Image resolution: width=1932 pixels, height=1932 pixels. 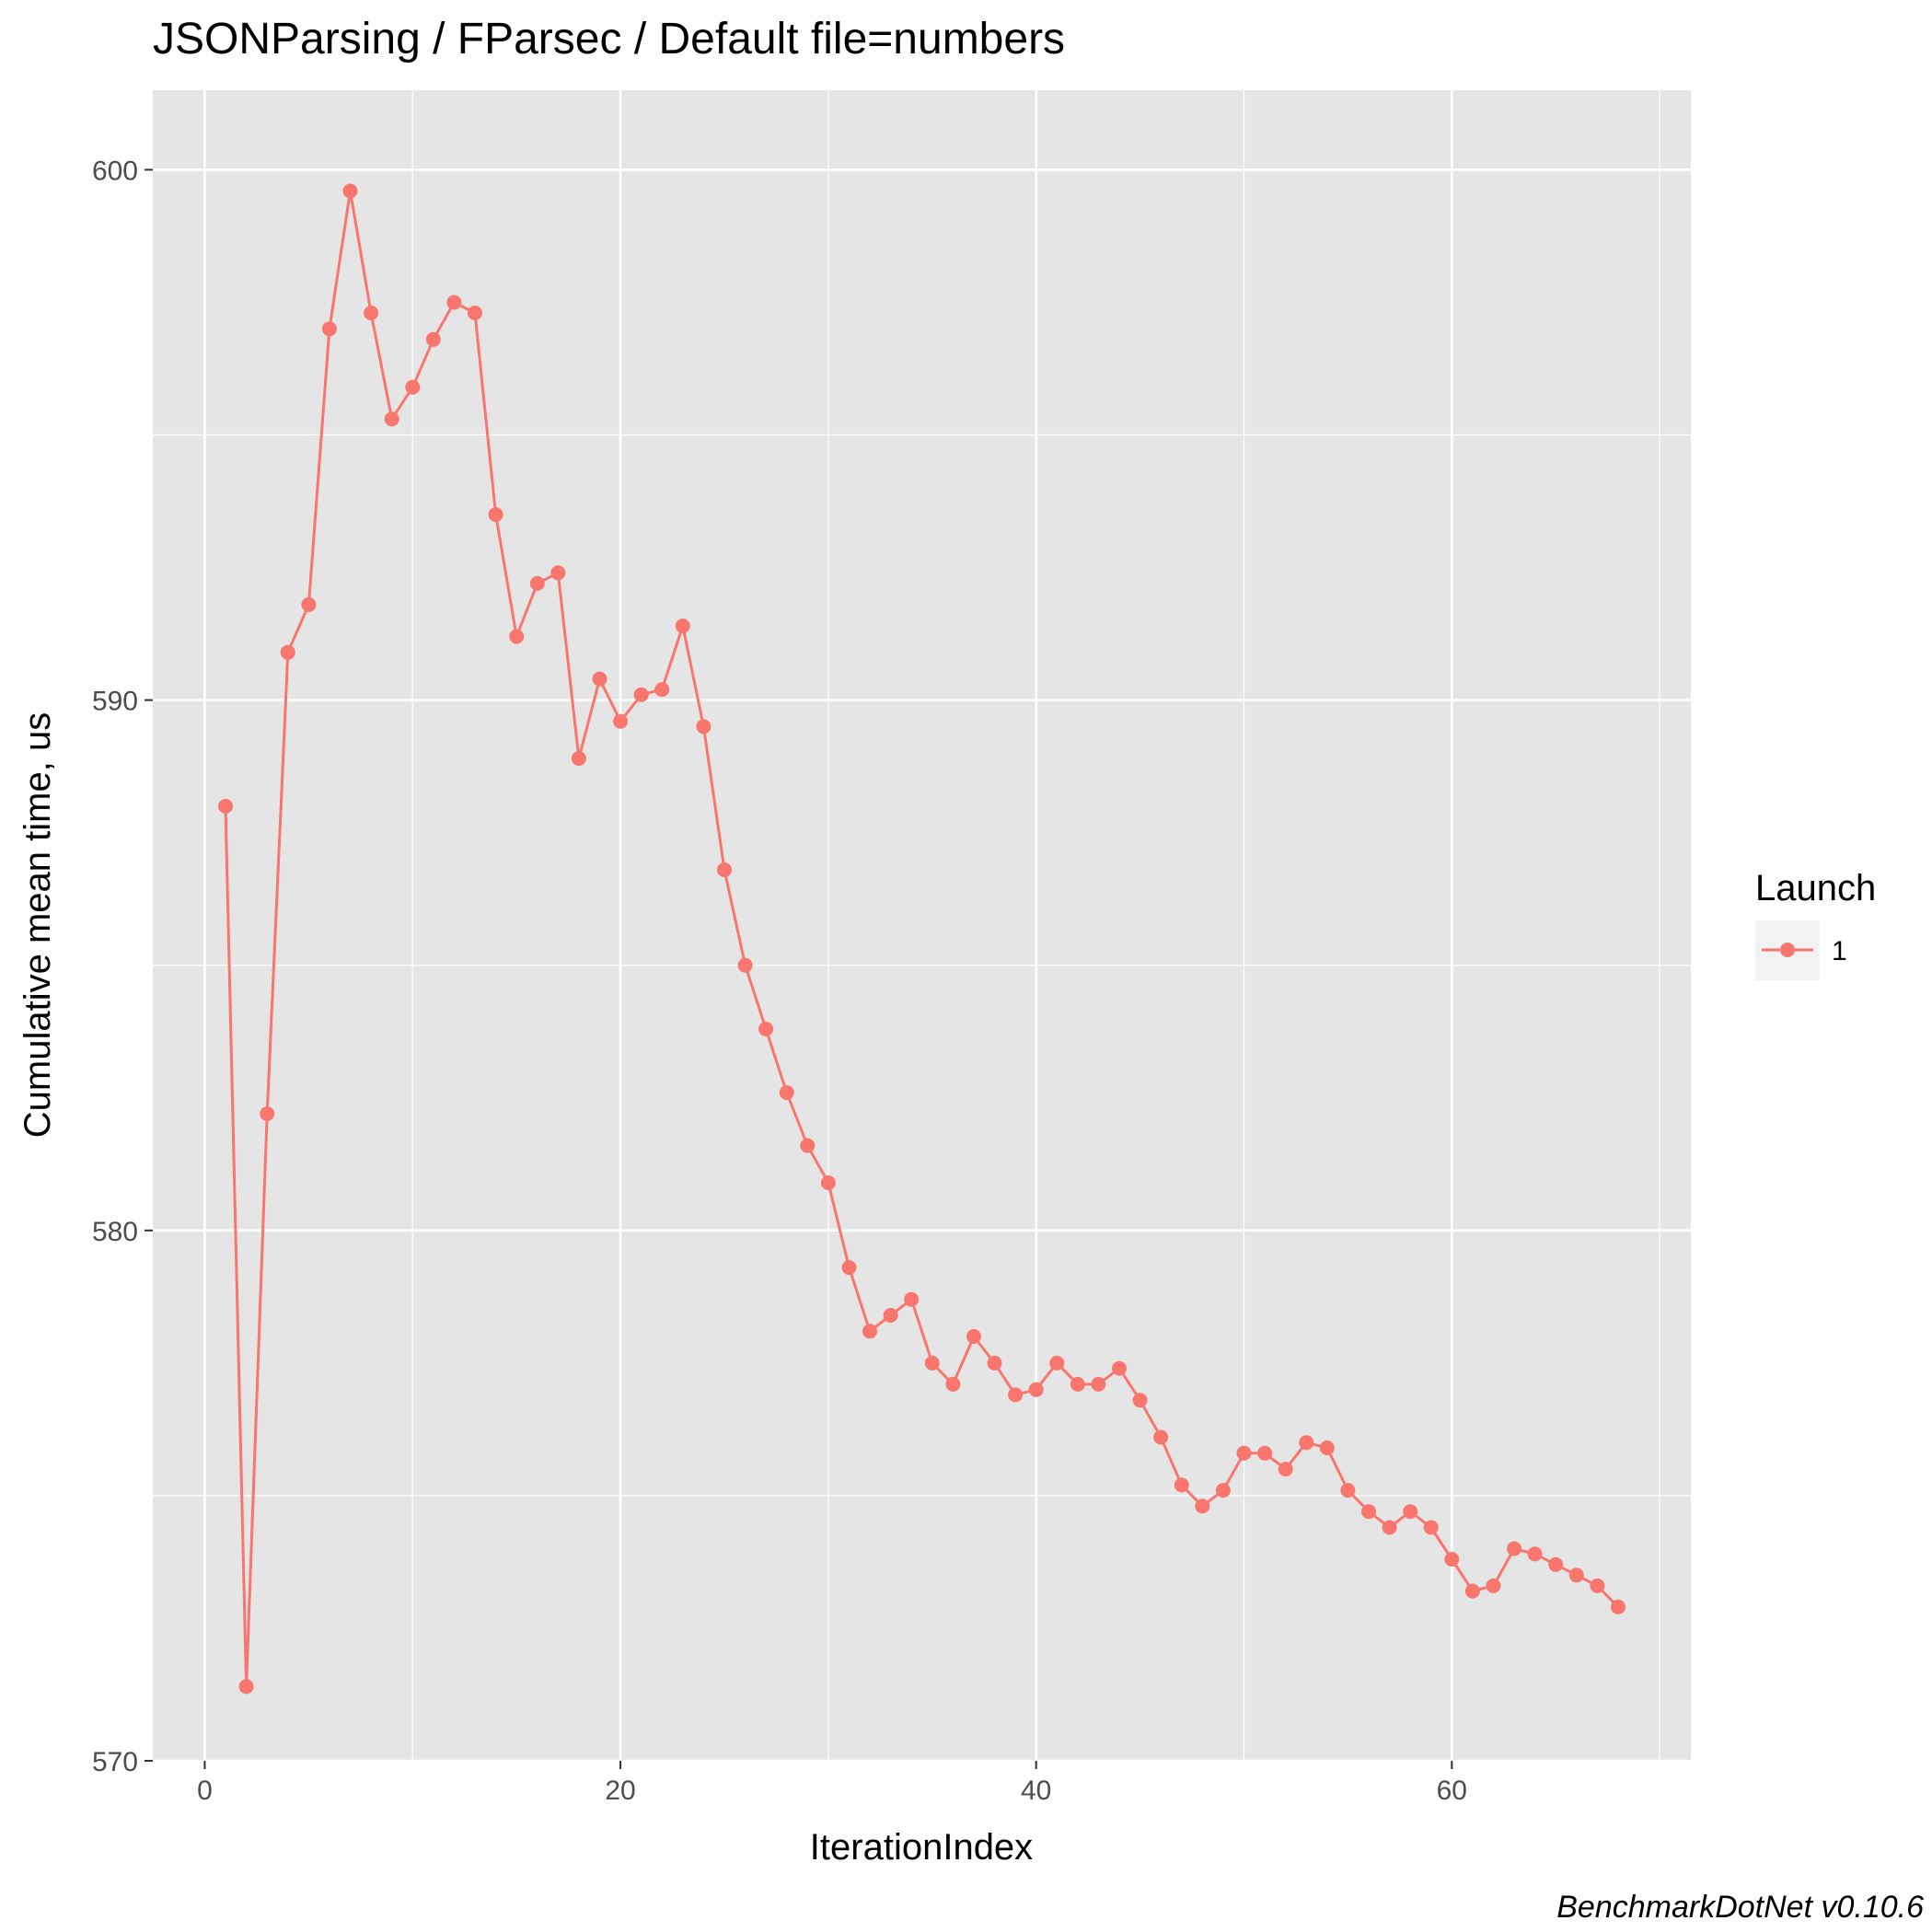 I want to click on legend-key-point, so click(x=1788, y=950).